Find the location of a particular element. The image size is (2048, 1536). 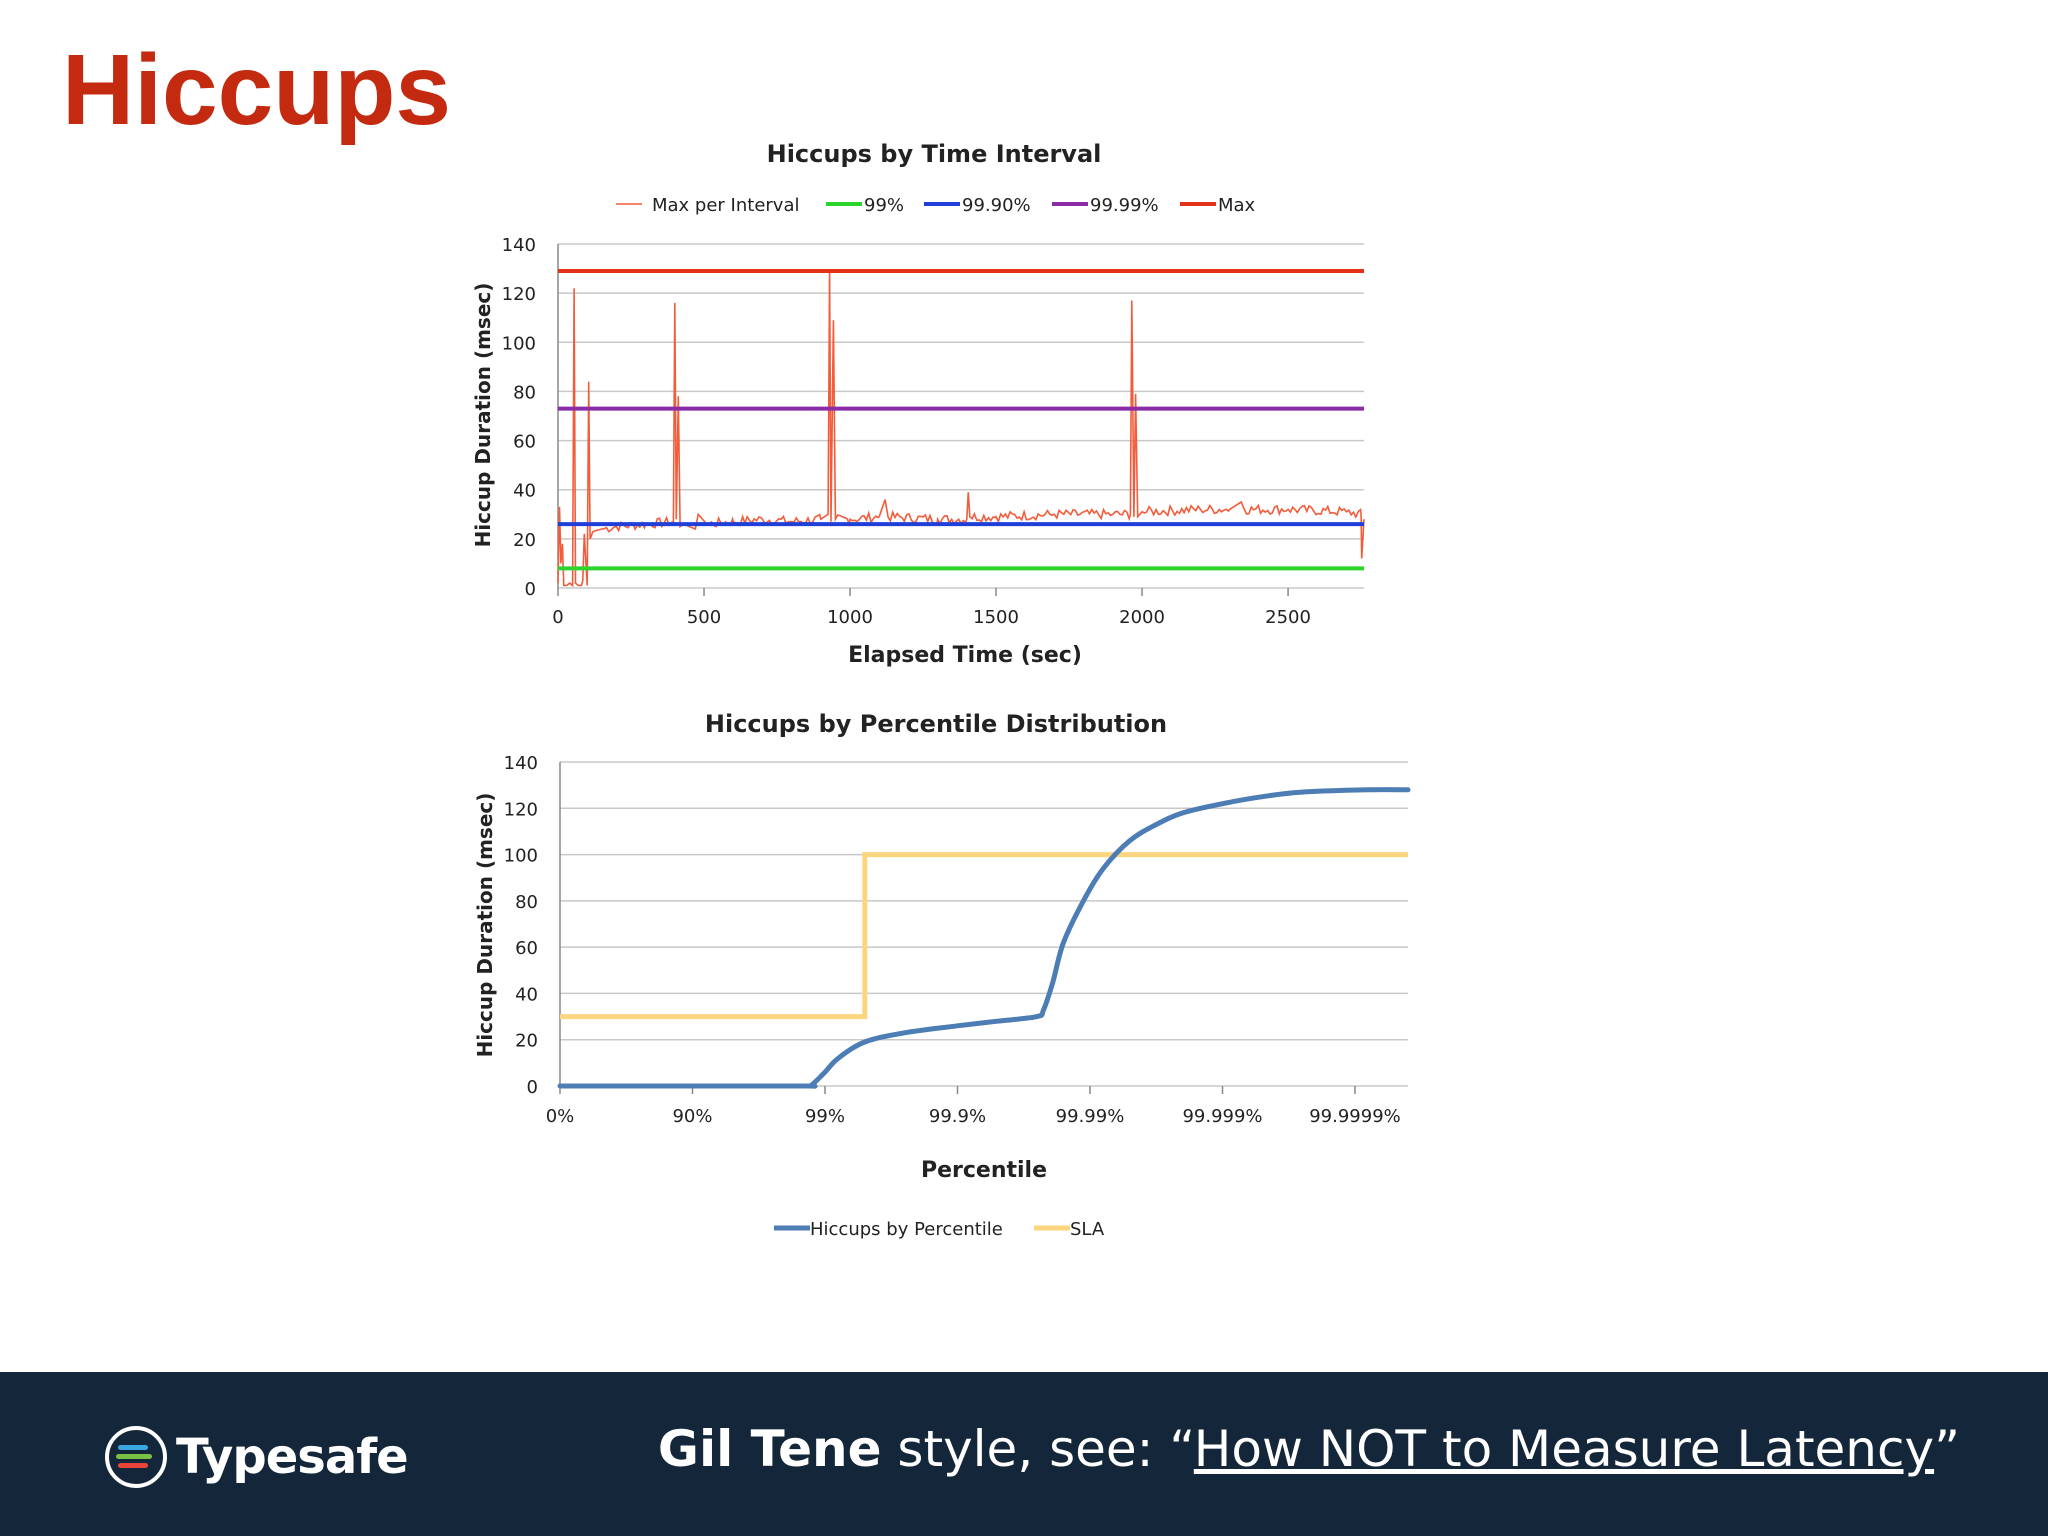

x-tick-label: 99.999% is located at coordinates (1222, 1116).